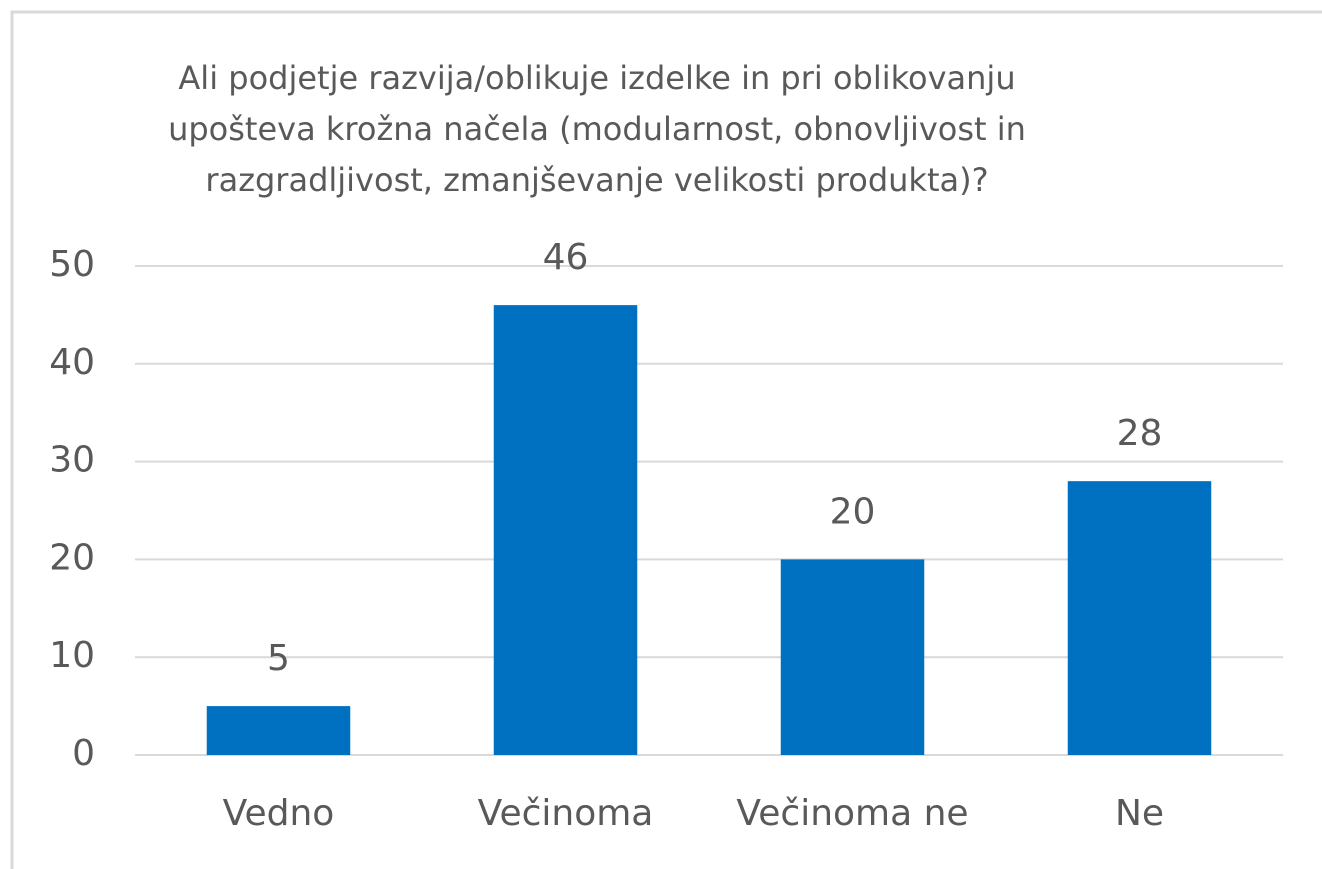  Describe the element at coordinates (72, 264) in the screenshot. I see `y-tick-label: 50` at that location.